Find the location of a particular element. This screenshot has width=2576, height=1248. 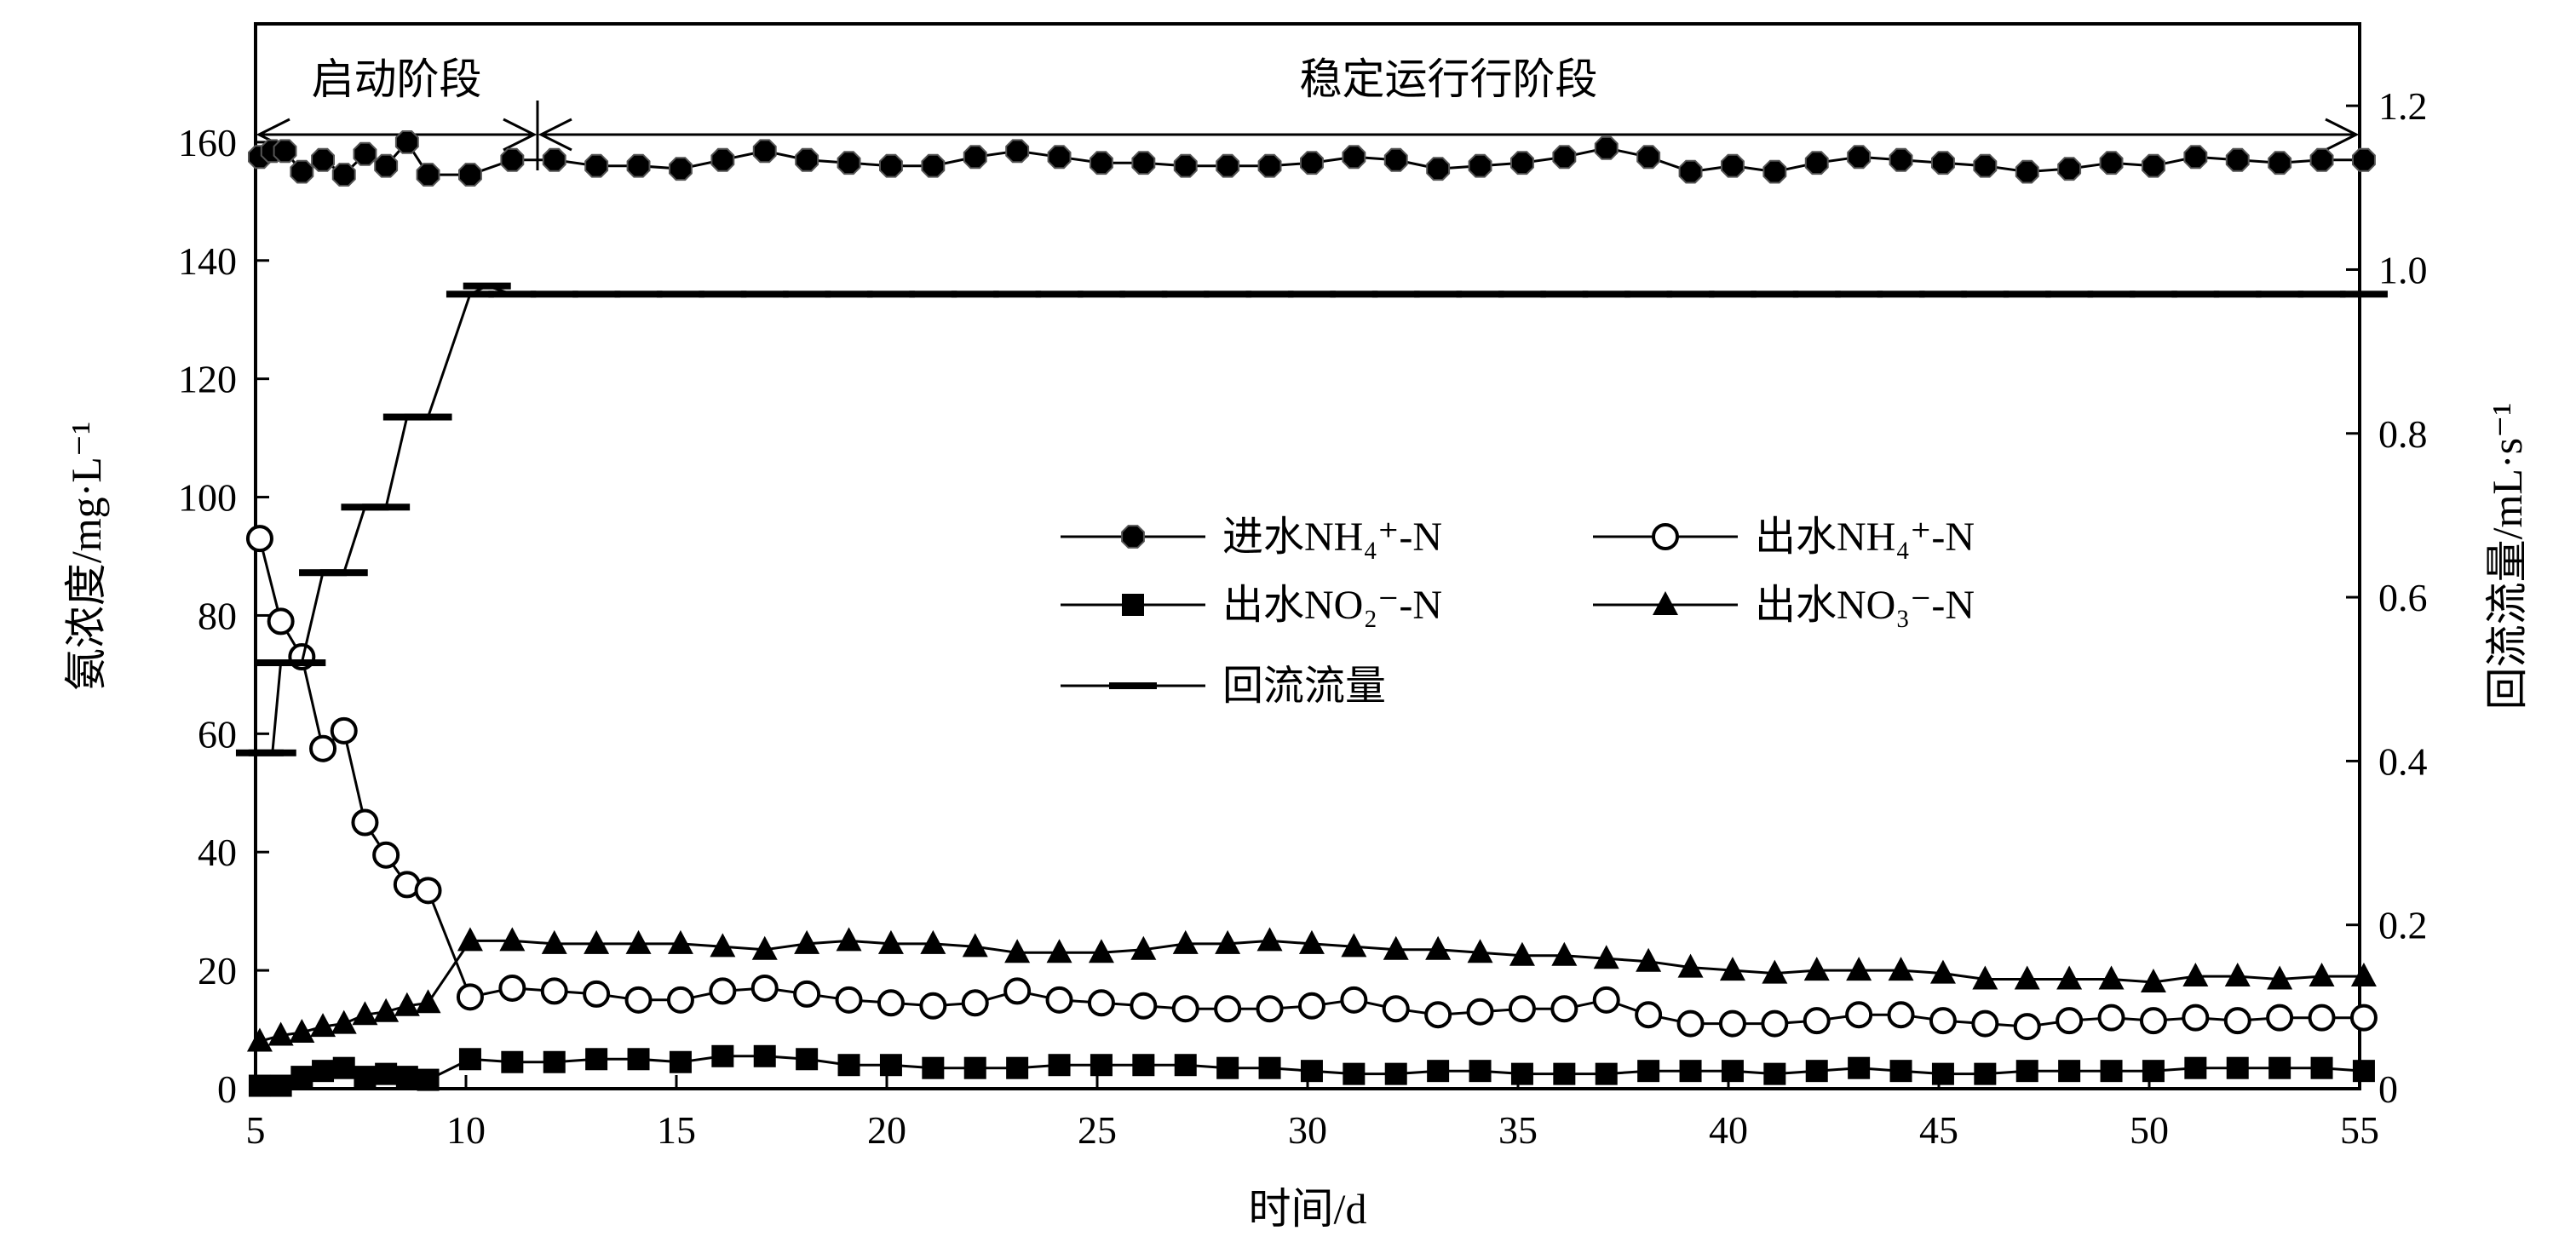

phase-arrow-head-left is located at coordinates (555, 135).